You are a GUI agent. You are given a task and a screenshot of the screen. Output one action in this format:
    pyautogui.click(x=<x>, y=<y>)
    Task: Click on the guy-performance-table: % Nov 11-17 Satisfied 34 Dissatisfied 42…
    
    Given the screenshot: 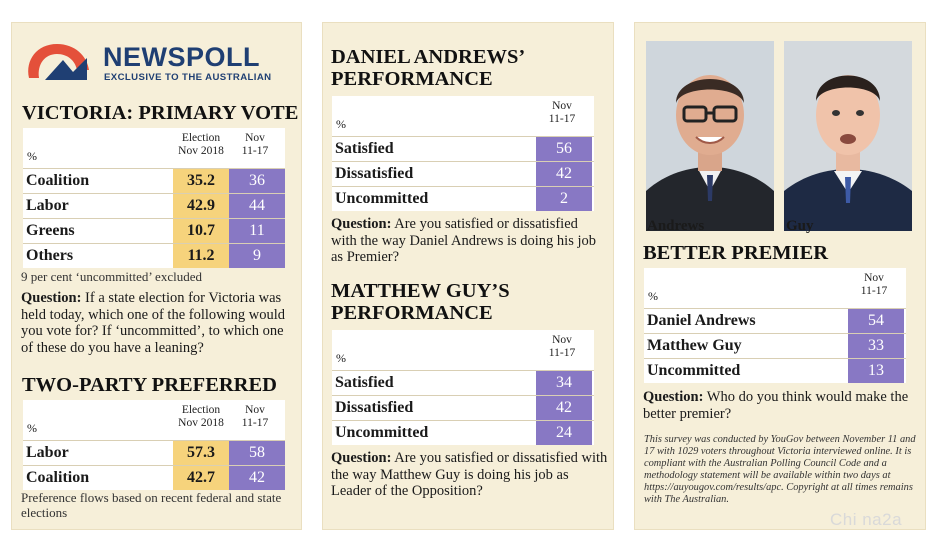 What is the action you would take?
    pyautogui.click(x=463, y=387)
    